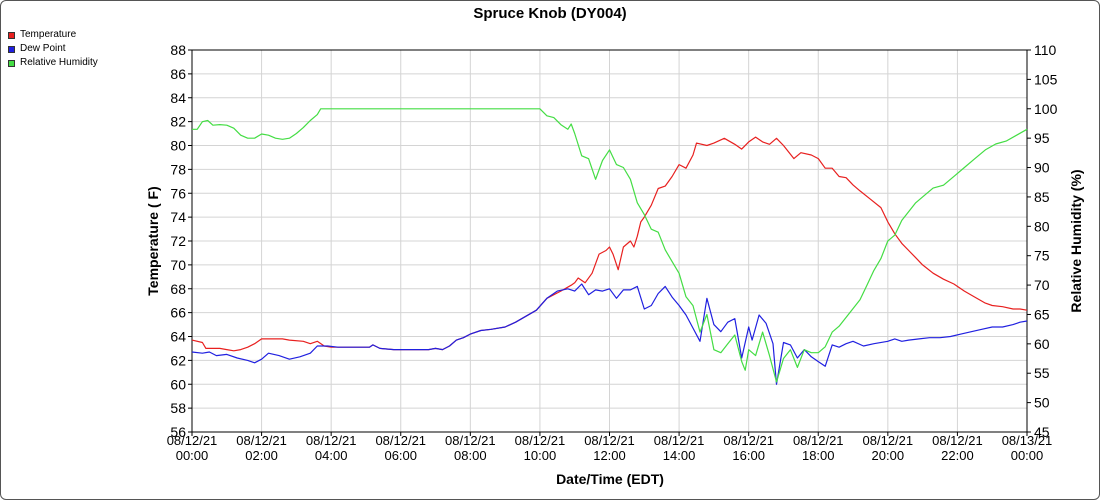 The image size is (1100, 500). Describe the element at coordinates (178, 384) in the screenshot. I see `y-left-tick-label: 60` at that location.